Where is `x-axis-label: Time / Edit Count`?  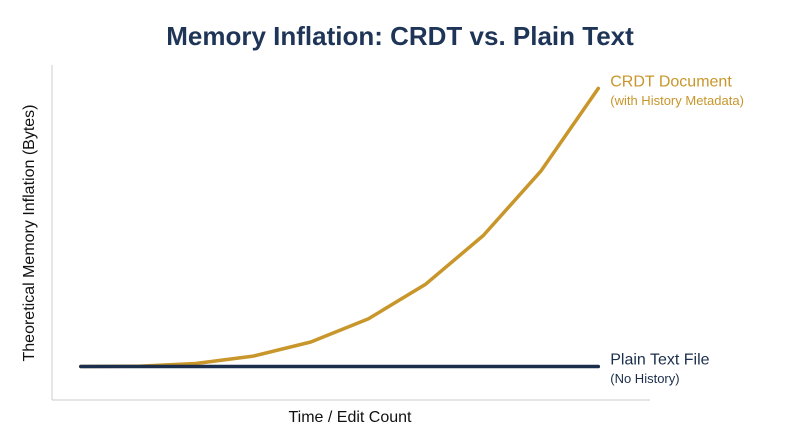 x-axis-label: Time / Edit Count is located at coordinates (350, 417).